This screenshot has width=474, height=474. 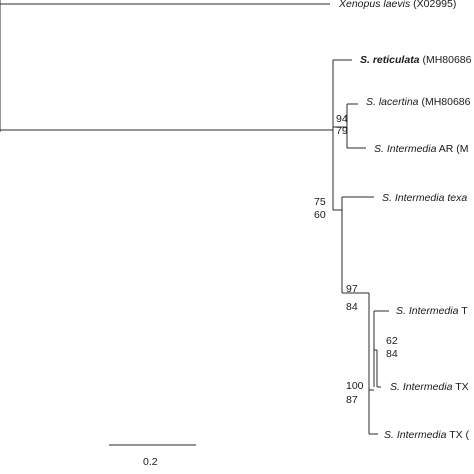 I want to click on taxon-intermedia-tx3-species: S. Intermedia, so click(x=415, y=435).